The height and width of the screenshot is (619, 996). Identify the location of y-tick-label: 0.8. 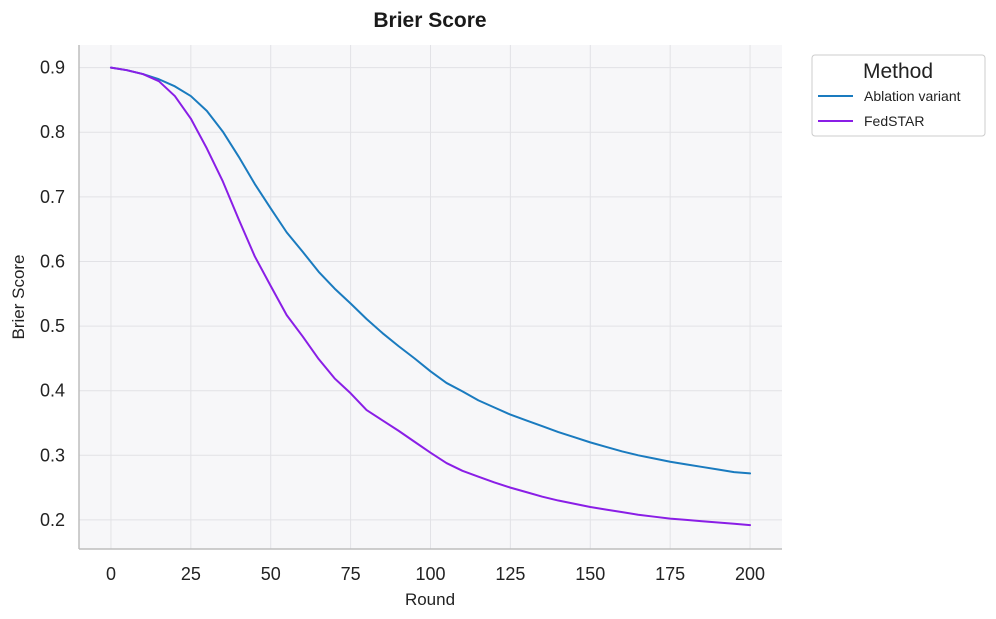
(52, 132).